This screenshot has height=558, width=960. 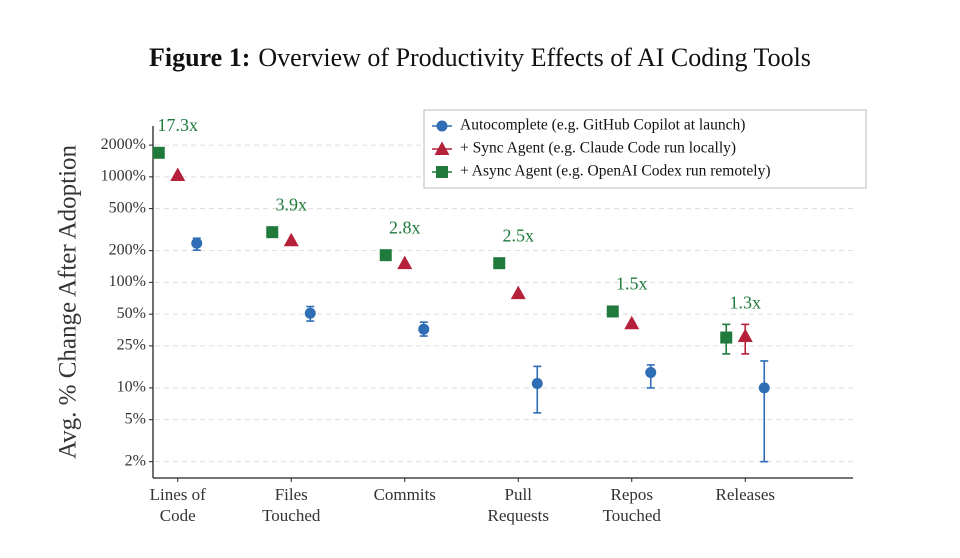 I want to click on x-tick-label: Pull Requests, so click(x=518, y=505).